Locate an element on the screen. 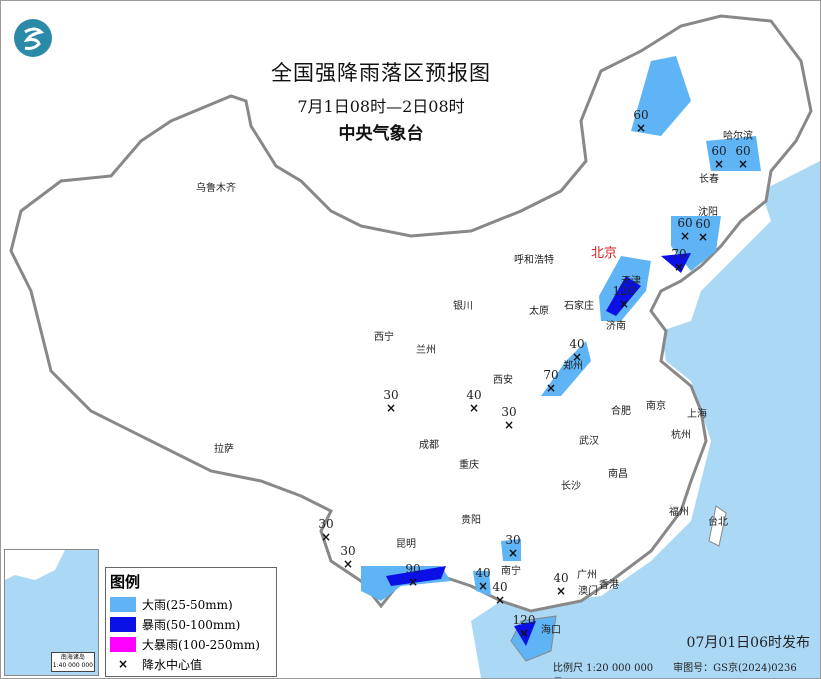 This screenshot has width=821, height=679. legend-item-heavy-rainstorm: 大暴雨(100-250mm) is located at coordinates (193, 644).